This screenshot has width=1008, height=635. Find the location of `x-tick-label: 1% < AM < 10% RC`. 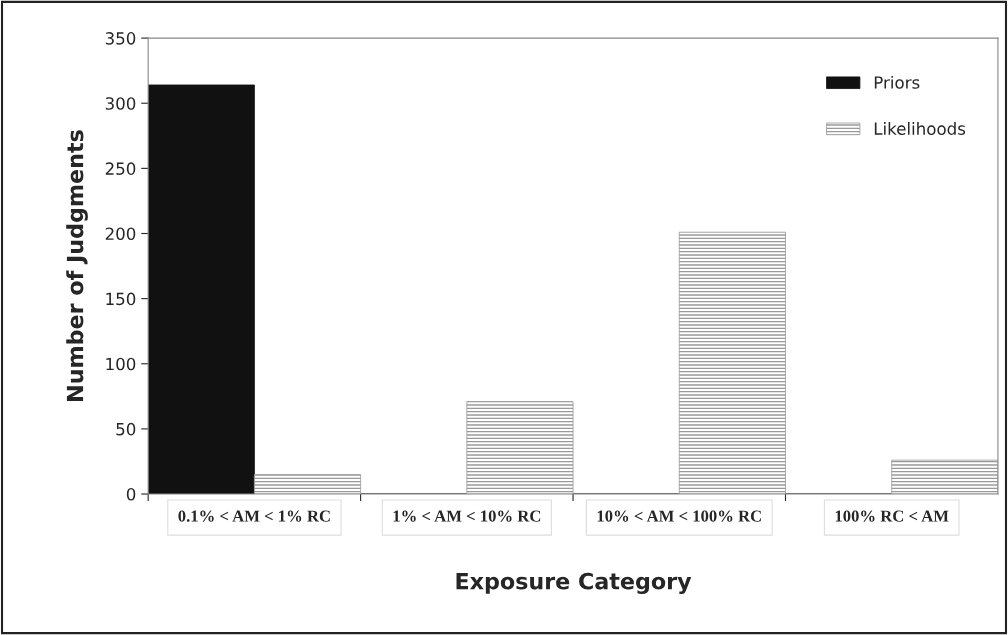

x-tick-label: 1% < AM < 10% RC is located at coordinates (467, 516).